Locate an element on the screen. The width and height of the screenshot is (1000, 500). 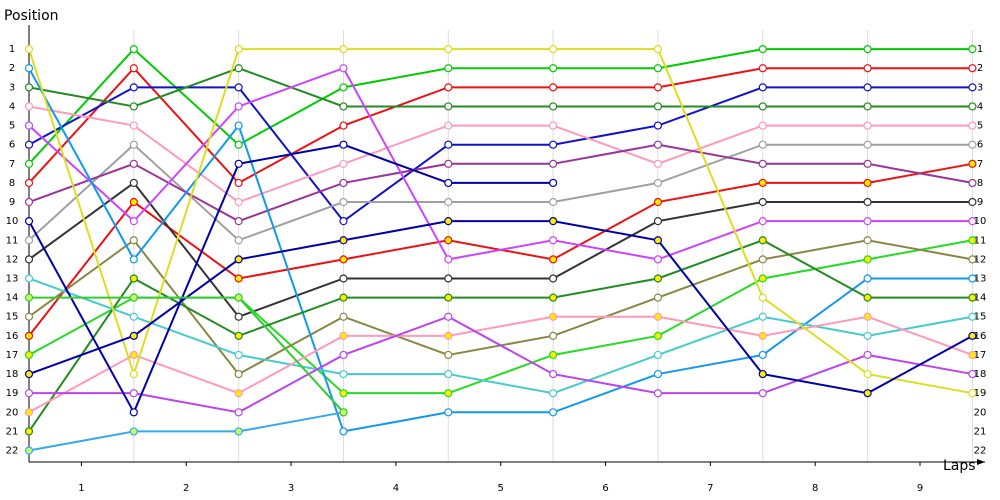
y-axis-title: Position is located at coordinates (31, 16).